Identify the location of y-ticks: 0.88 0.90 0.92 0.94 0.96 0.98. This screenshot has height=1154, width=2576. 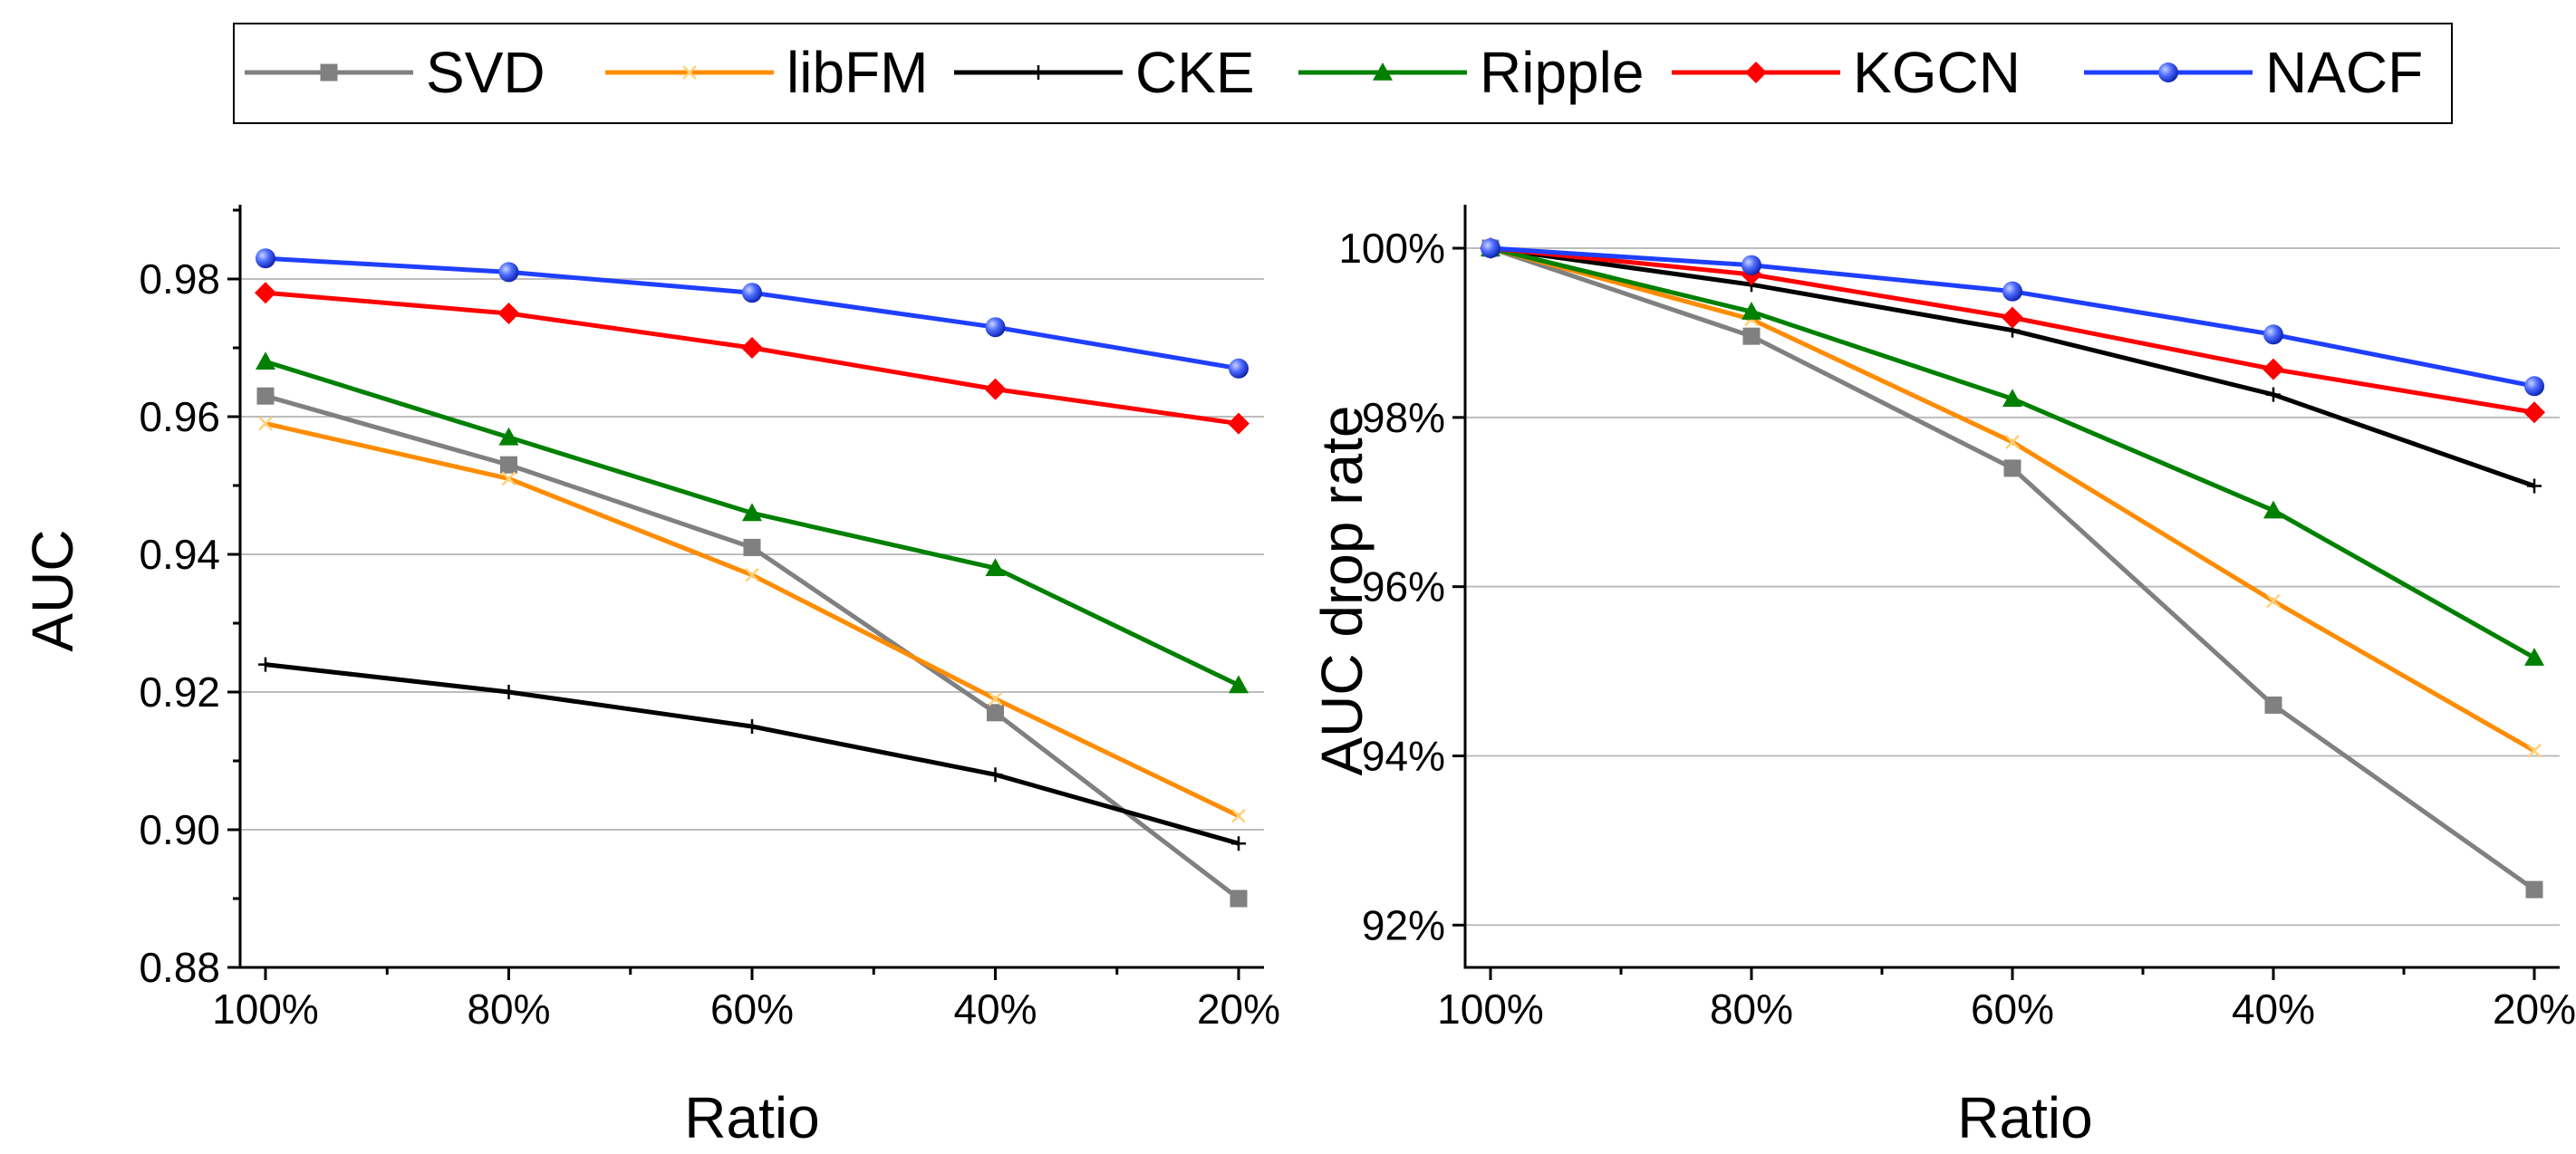
(189, 600).